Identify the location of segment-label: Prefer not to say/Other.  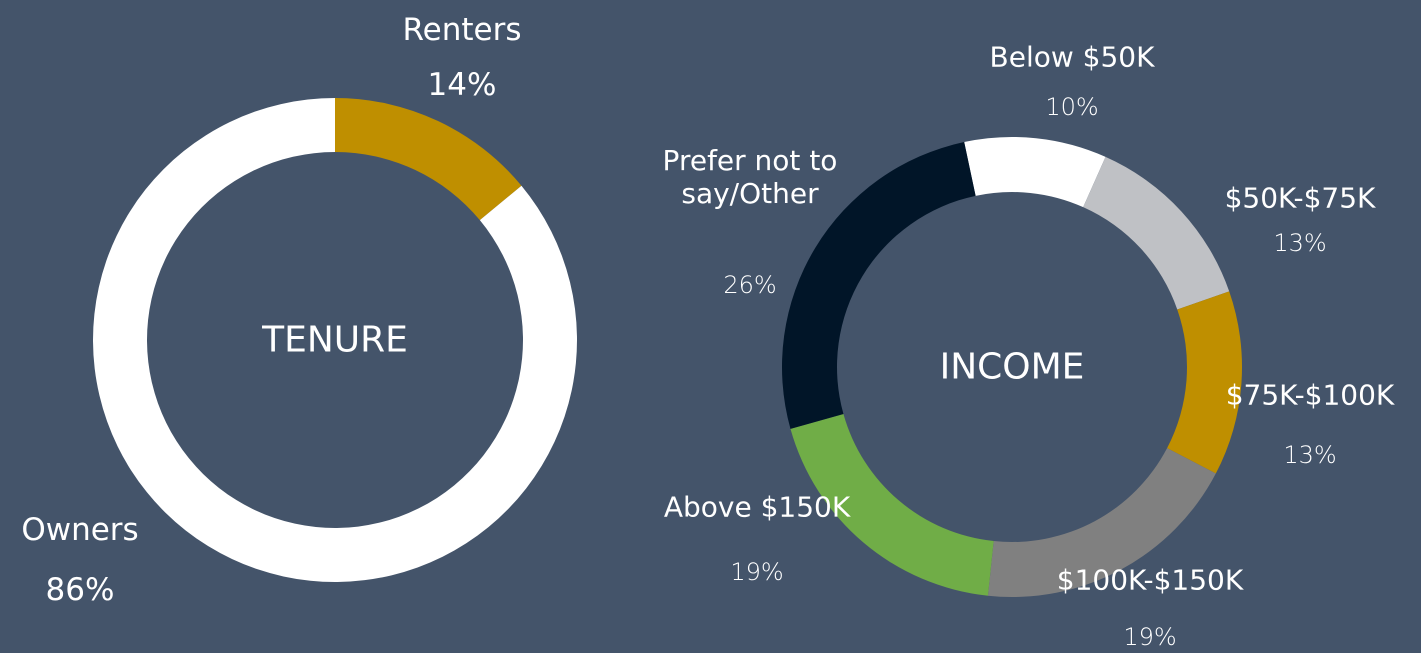
(750, 177).